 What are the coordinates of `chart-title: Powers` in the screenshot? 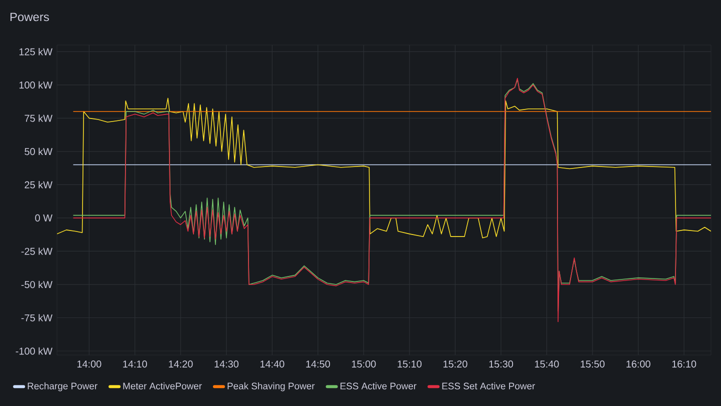 It's located at (29, 17).